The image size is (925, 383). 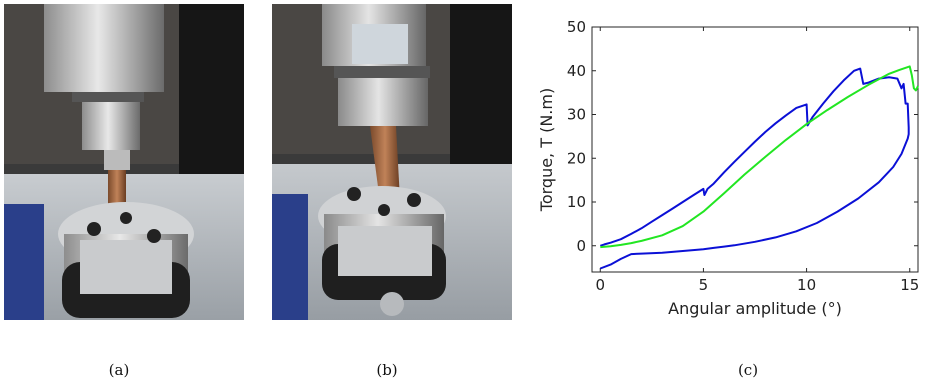 I want to click on caption-c: (c), so click(x=748, y=370).